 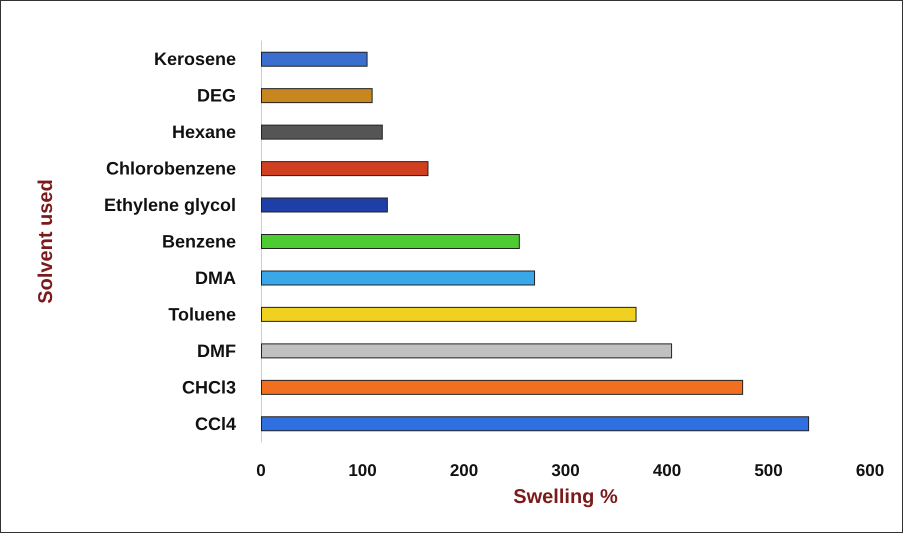 I want to click on y-tick-label: Hexane, so click(x=204, y=132).